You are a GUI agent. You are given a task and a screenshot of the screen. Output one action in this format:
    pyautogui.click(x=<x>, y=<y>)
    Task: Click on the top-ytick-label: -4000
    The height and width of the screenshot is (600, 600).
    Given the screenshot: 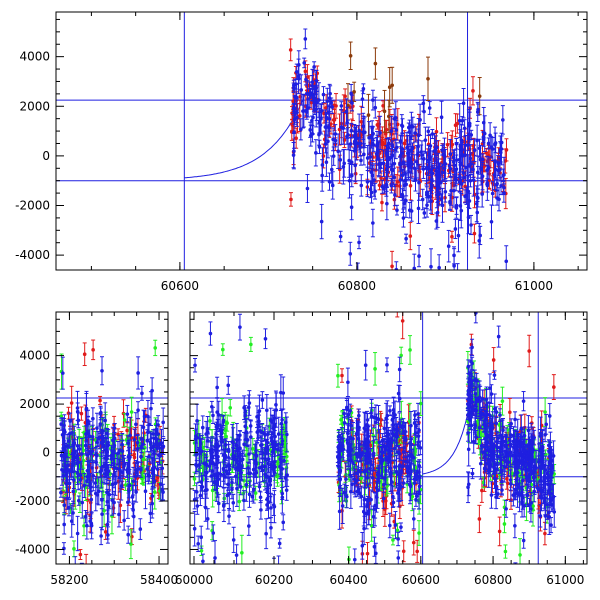 What is the action you would take?
    pyautogui.click(x=32, y=255)
    